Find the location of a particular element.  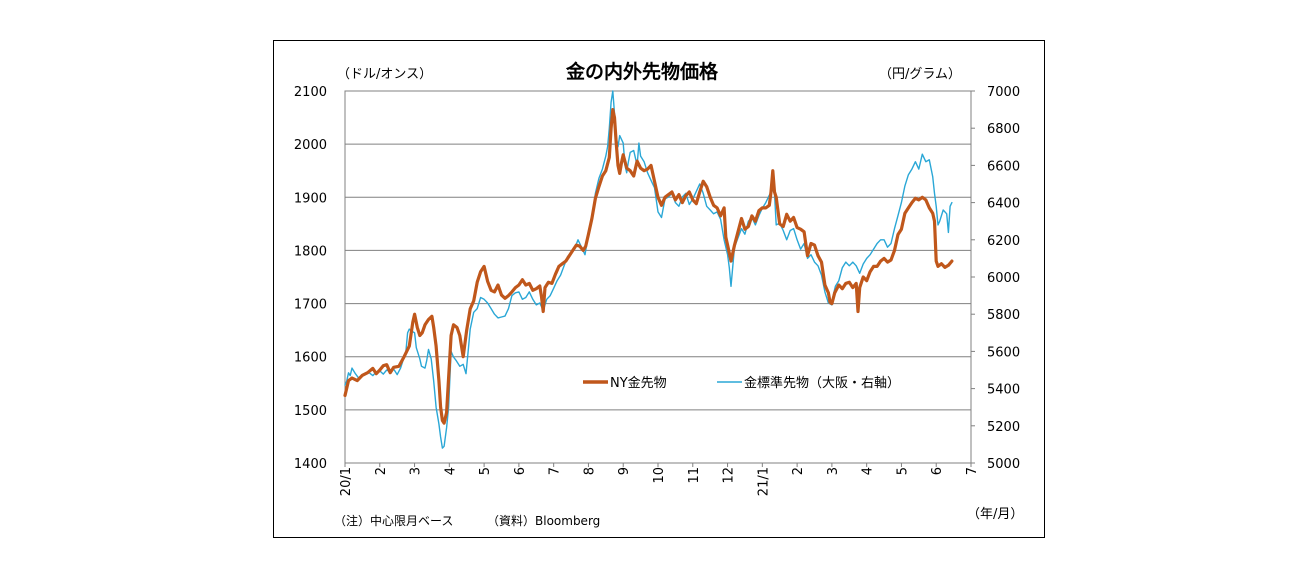

right-tick-label: 5000 is located at coordinates (1003, 464).